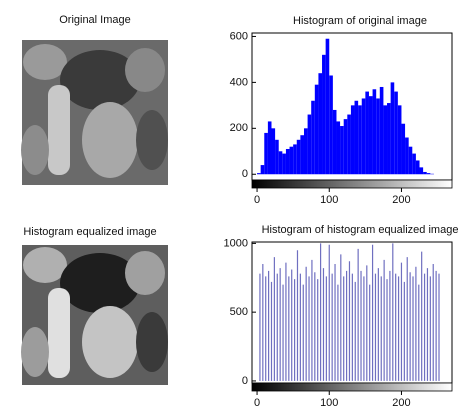  What do you see at coordinates (89, 232) in the screenshot?
I see `image-title: Histogram equalized image` at bounding box center [89, 232].